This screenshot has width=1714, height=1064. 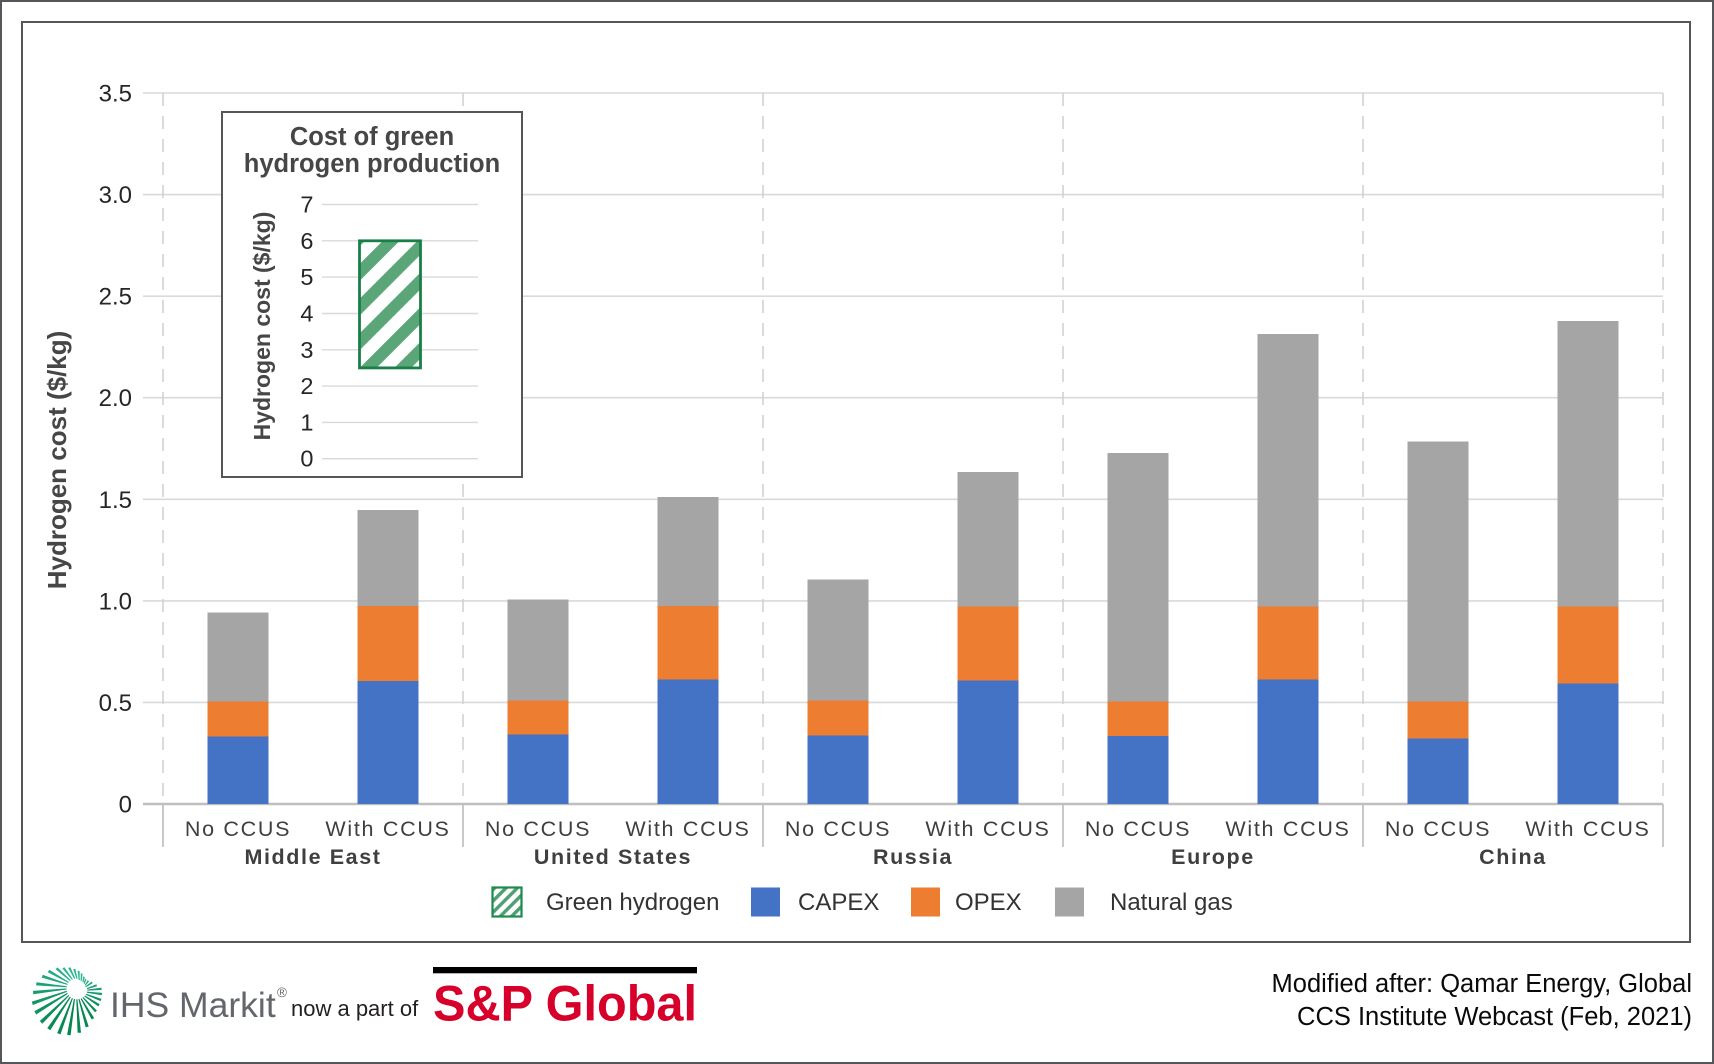 What do you see at coordinates (613, 857) in the screenshot?
I see `svg-text: United States` at bounding box center [613, 857].